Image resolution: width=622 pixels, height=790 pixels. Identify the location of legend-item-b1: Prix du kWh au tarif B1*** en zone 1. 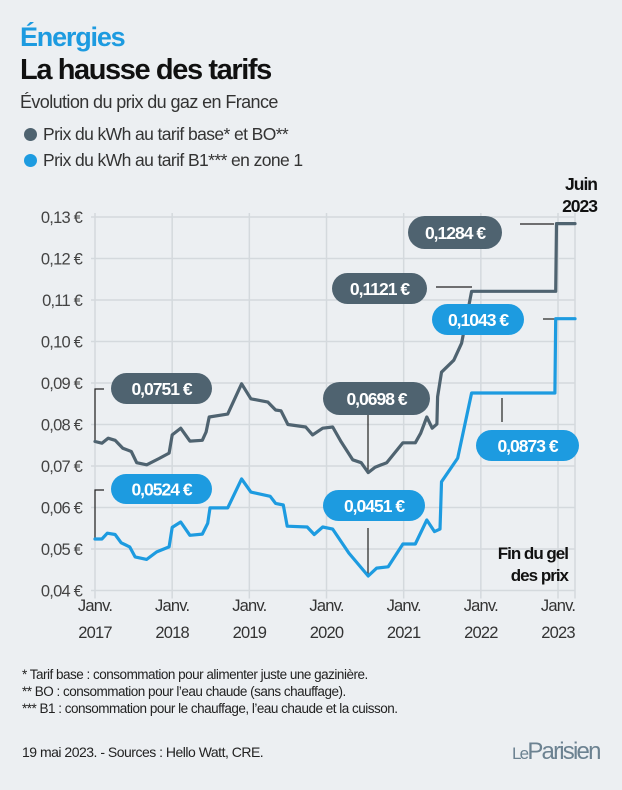
(163, 160).